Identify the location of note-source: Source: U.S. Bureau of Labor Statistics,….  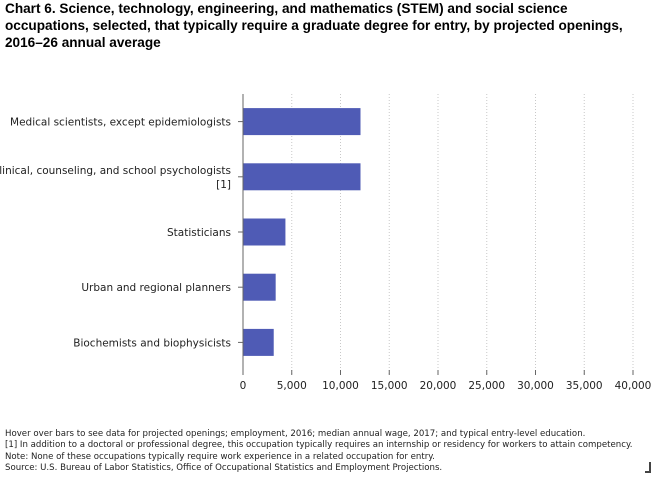
(224, 468).